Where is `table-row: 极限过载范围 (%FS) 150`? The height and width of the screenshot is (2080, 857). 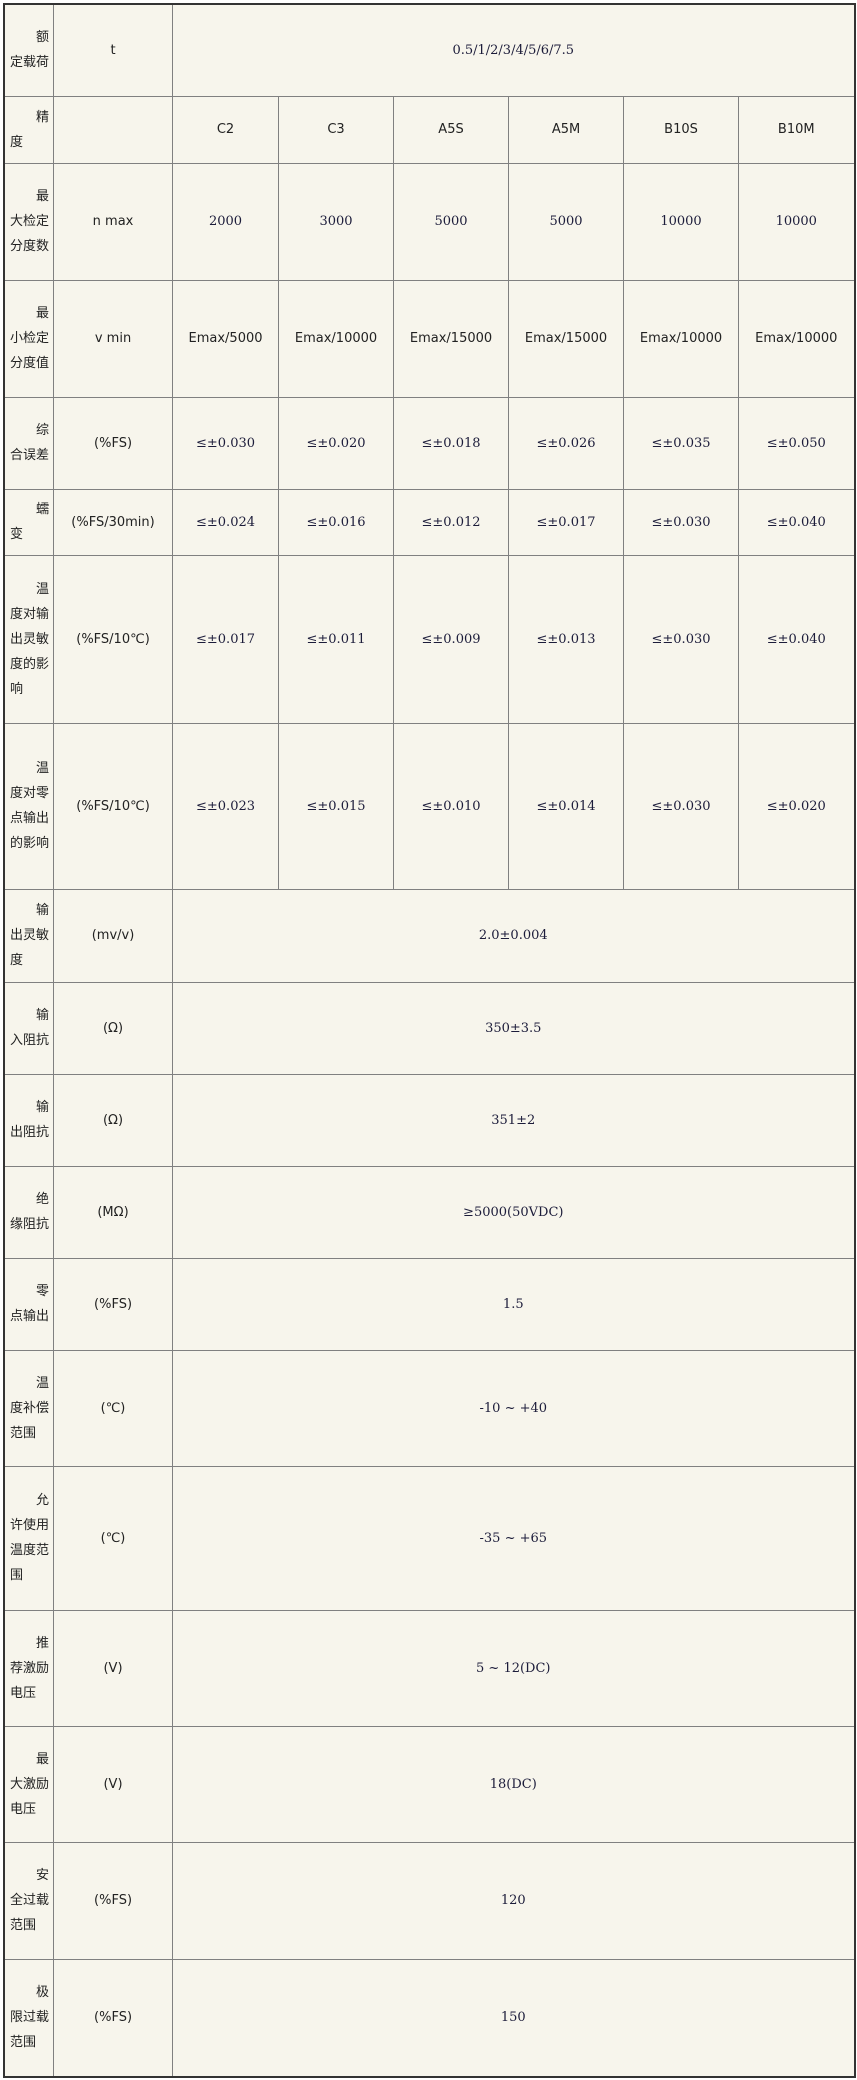
table-row: 极限过载范围 (%FS) 150 is located at coordinates (429, 2018).